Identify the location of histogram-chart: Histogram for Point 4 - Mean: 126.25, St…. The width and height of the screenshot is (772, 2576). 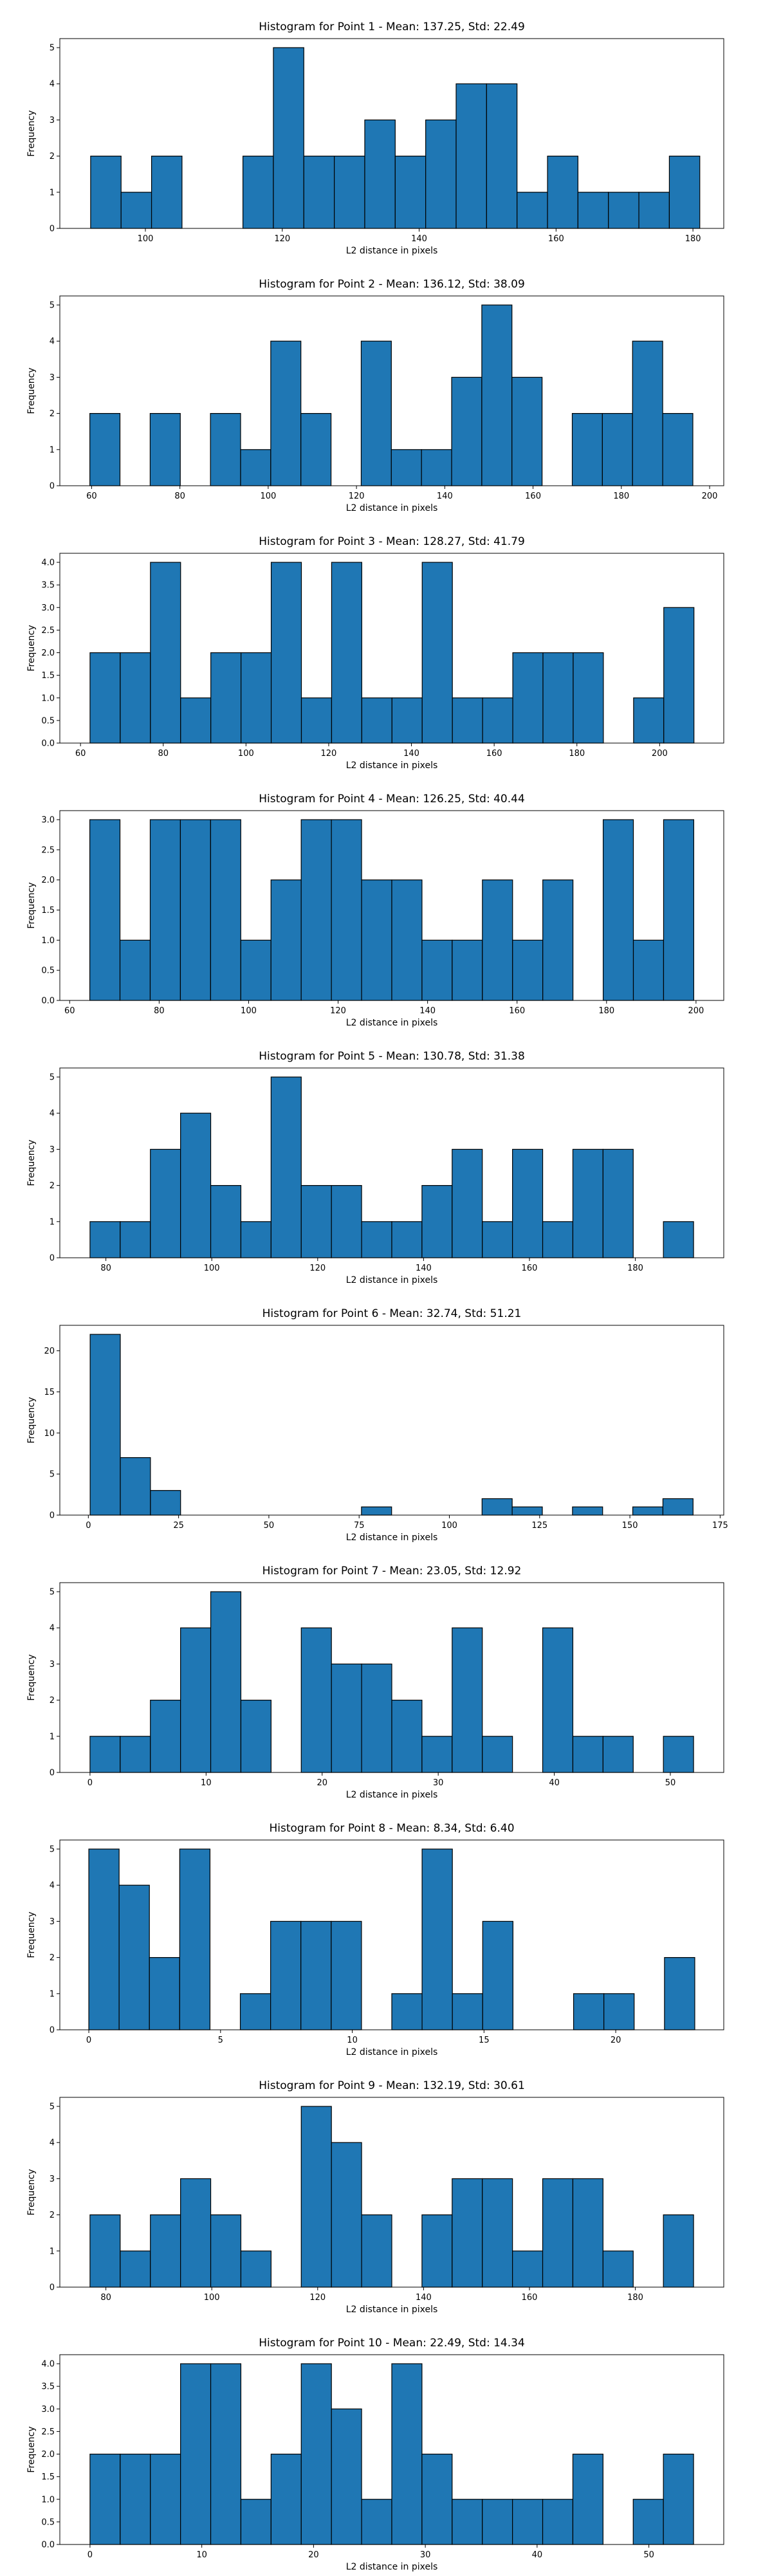
(375, 910).